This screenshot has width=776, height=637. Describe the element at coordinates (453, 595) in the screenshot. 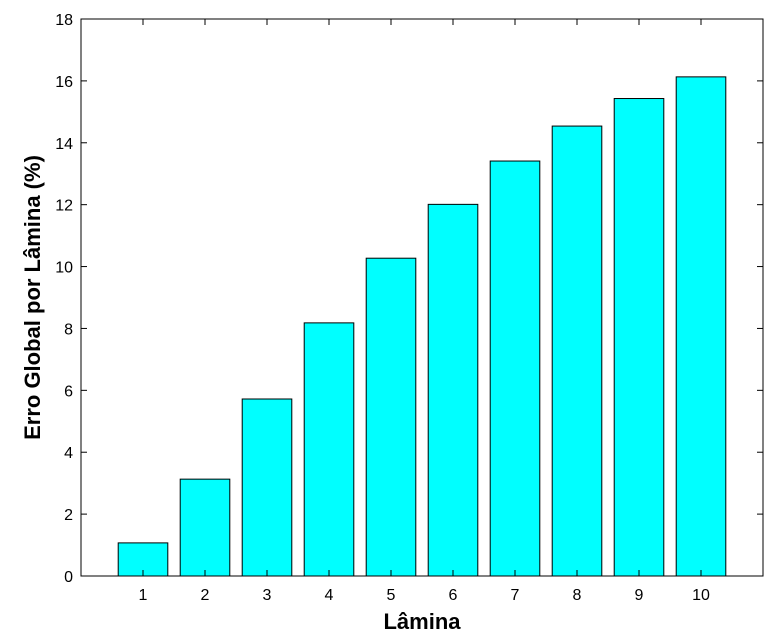

I see `x-tick-label: 6` at that location.